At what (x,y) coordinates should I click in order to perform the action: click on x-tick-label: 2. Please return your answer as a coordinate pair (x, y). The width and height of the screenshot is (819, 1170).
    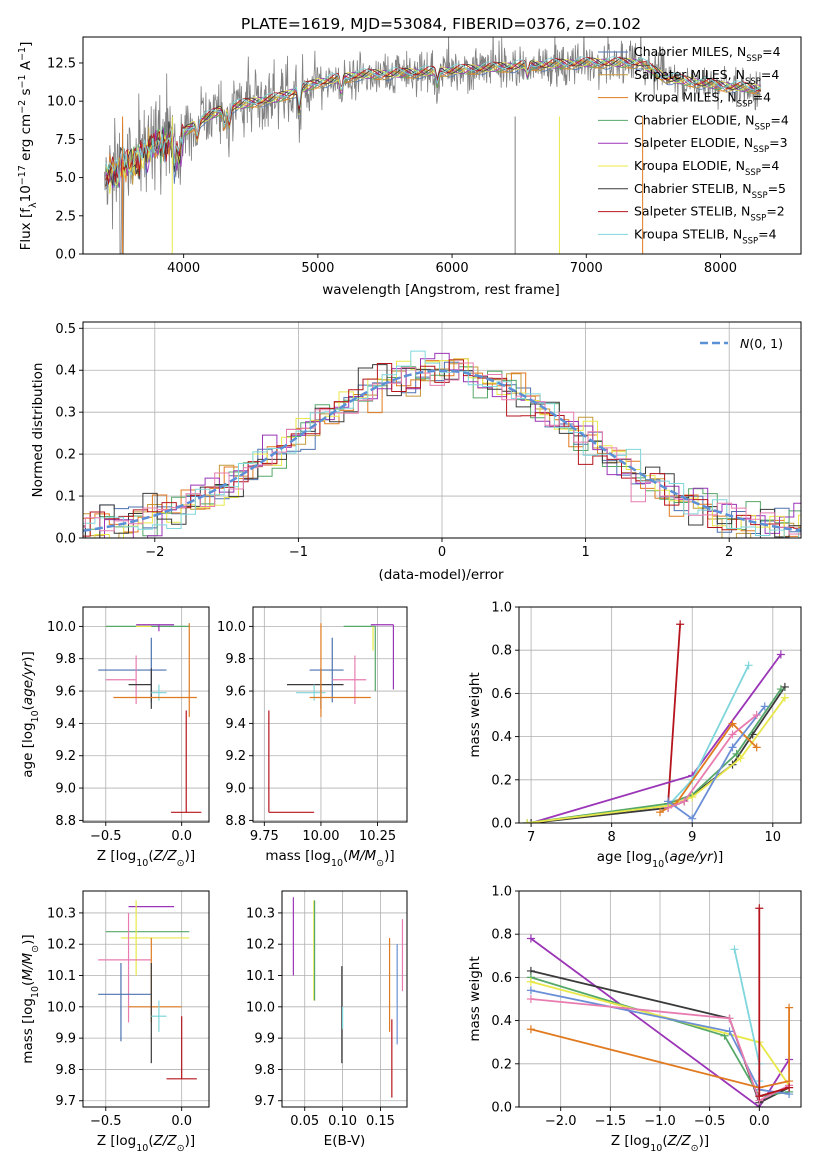
    Looking at the image, I should click on (729, 552).